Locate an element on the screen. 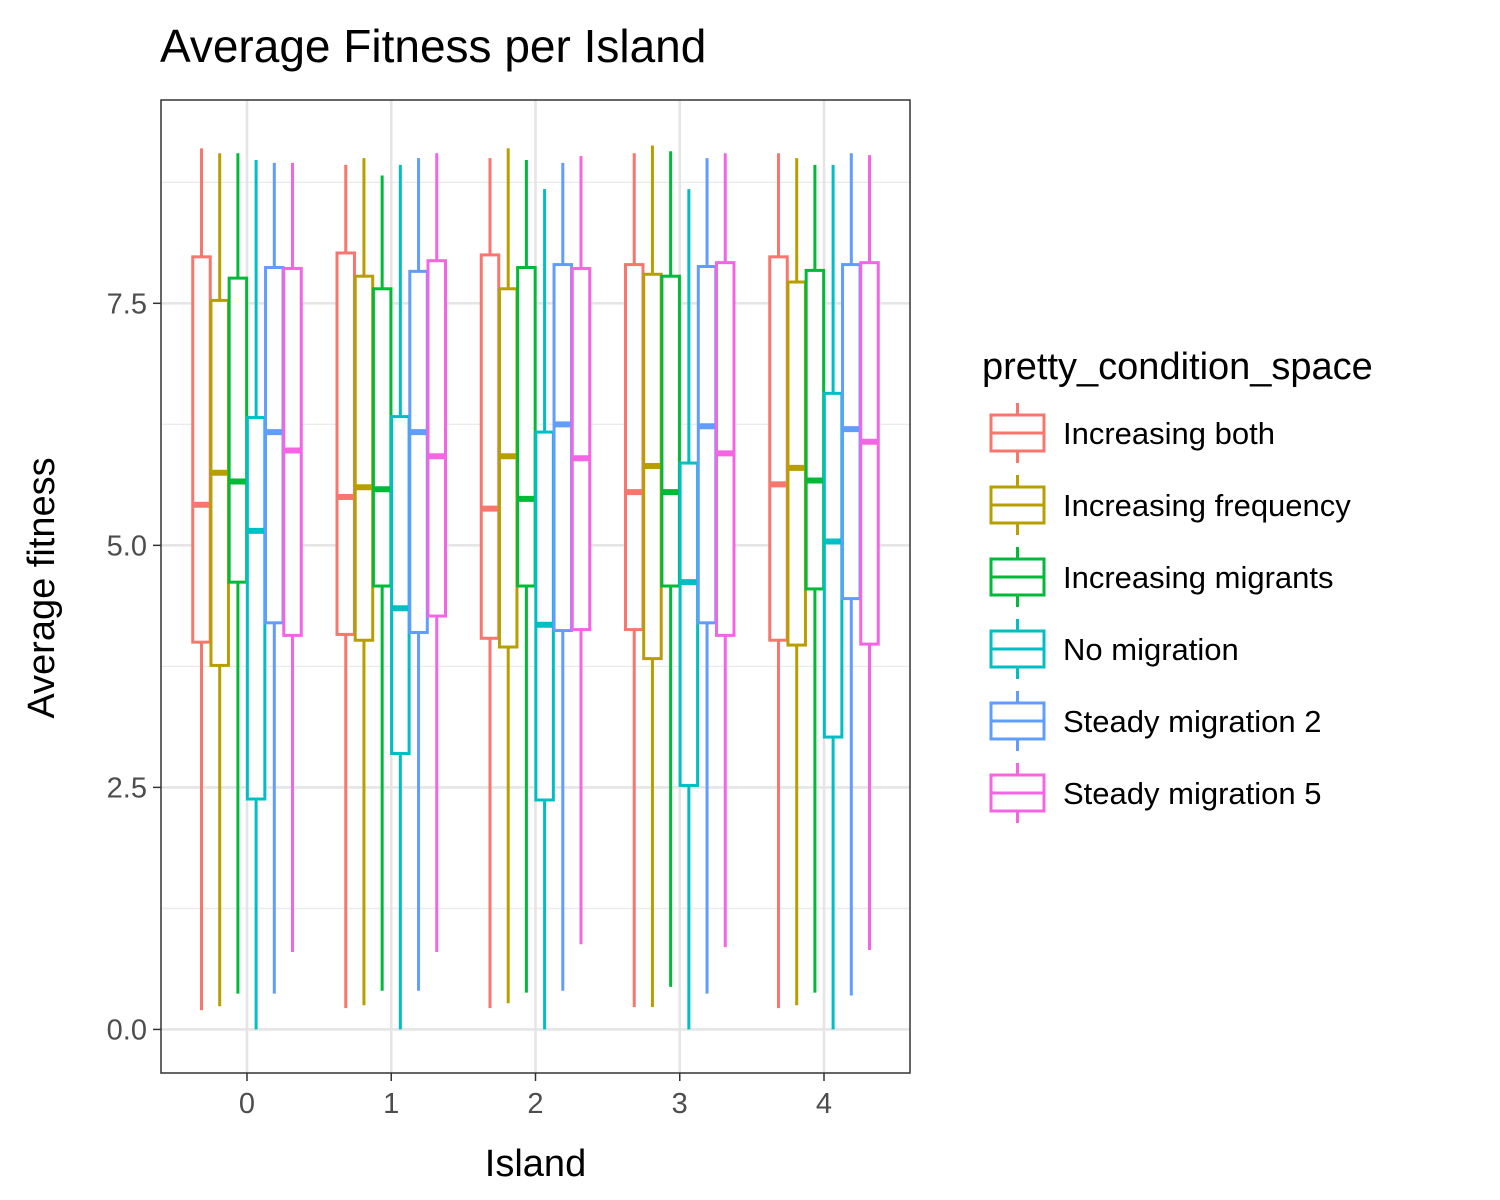 The image size is (1500, 1200). x-axis-title: Island is located at coordinates (535, 1164).